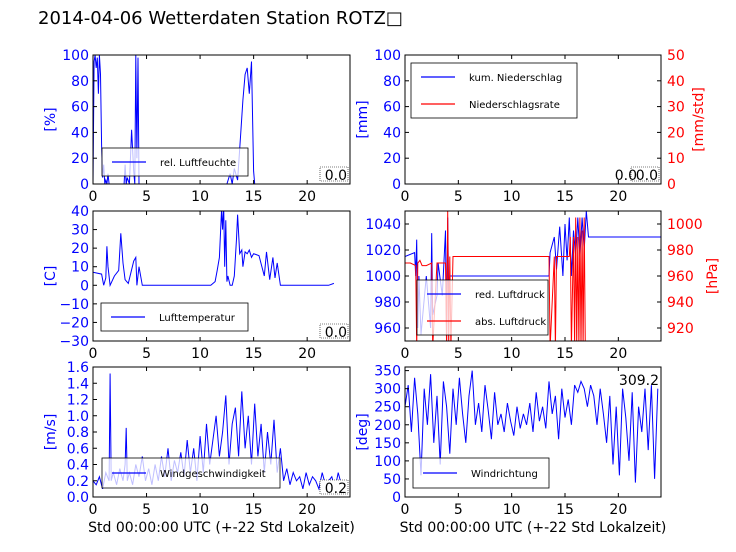  What do you see at coordinates (387, 372) in the screenshot?
I see `ytick-label: 350` at bounding box center [387, 372].